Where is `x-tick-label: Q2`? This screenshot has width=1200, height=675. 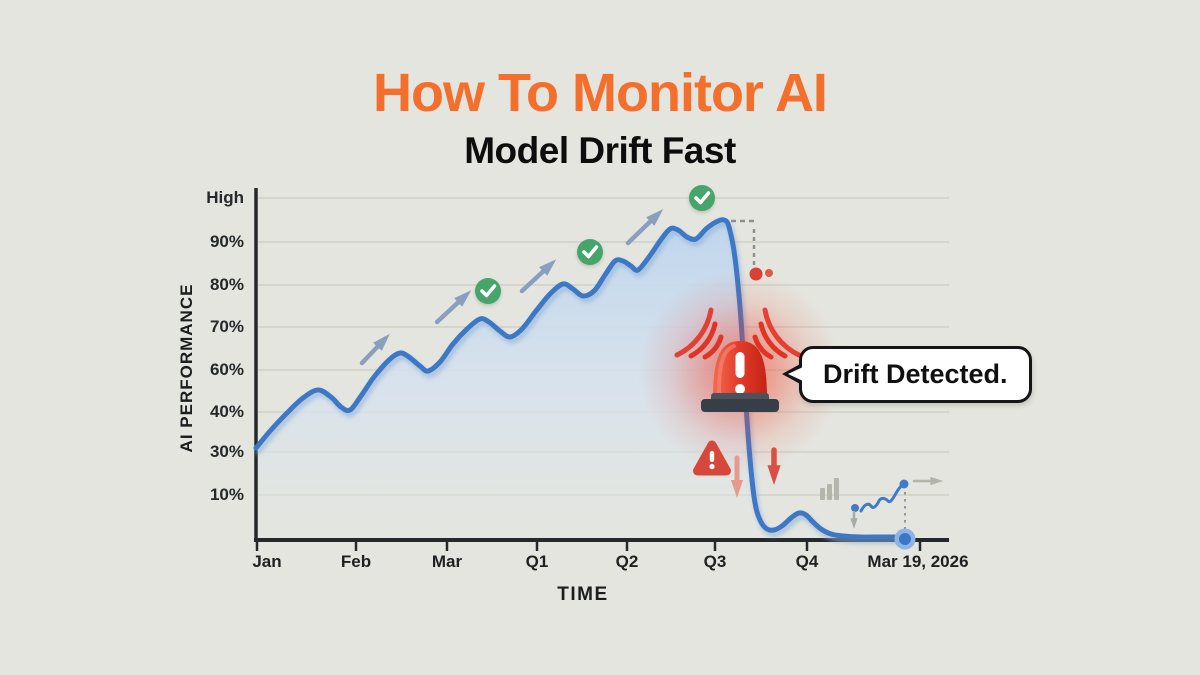
x-tick-label: Q2 is located at coordinates (627, 561).